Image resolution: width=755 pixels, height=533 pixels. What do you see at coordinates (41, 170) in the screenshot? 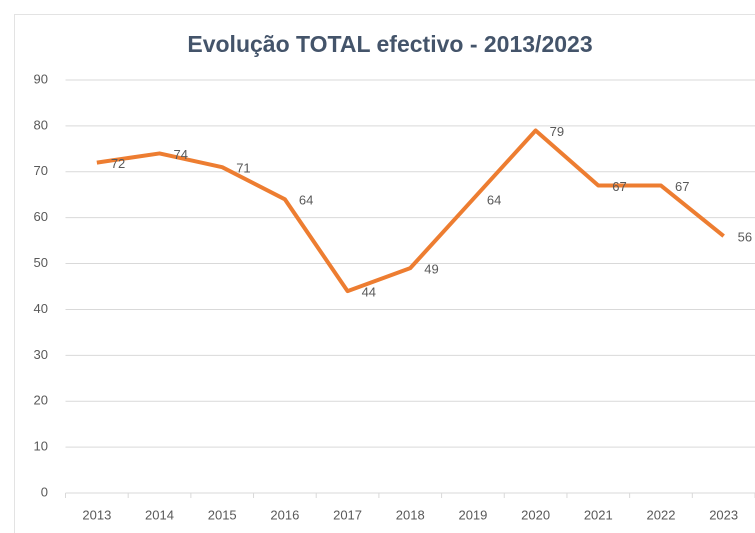
I see `y-tick-label: 70` at bounding box center [41, 170].